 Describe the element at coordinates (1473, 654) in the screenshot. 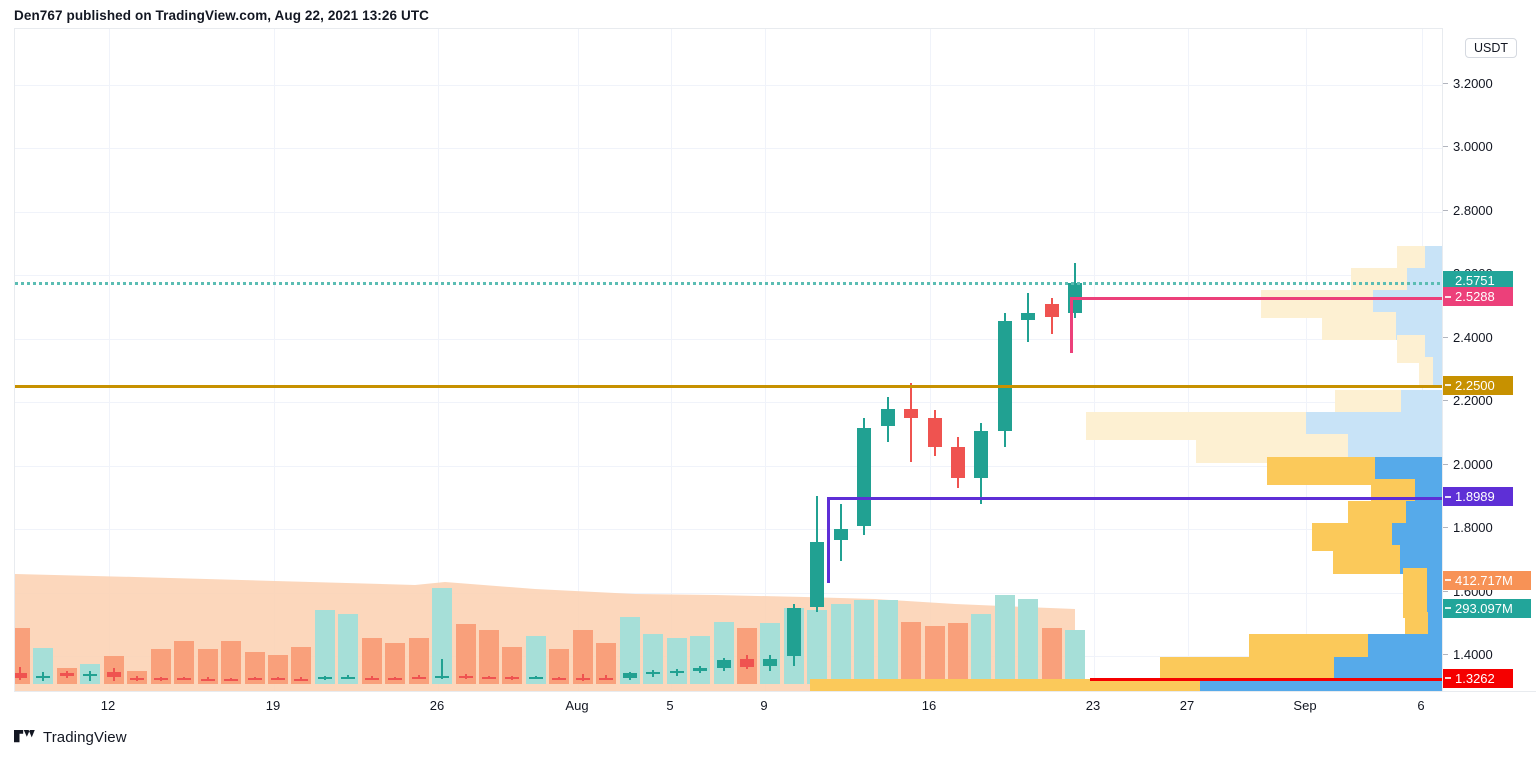

I see `price-tick-label: 1.4000` at that location.